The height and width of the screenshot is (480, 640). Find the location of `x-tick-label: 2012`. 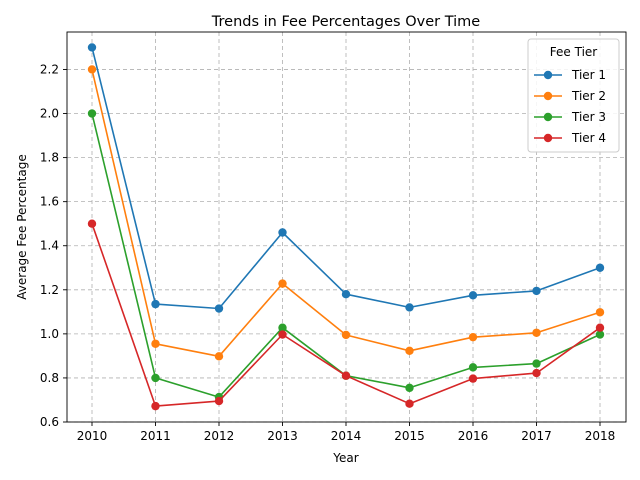

x-tick-label: 2012 is located at coordinates (219, 436).